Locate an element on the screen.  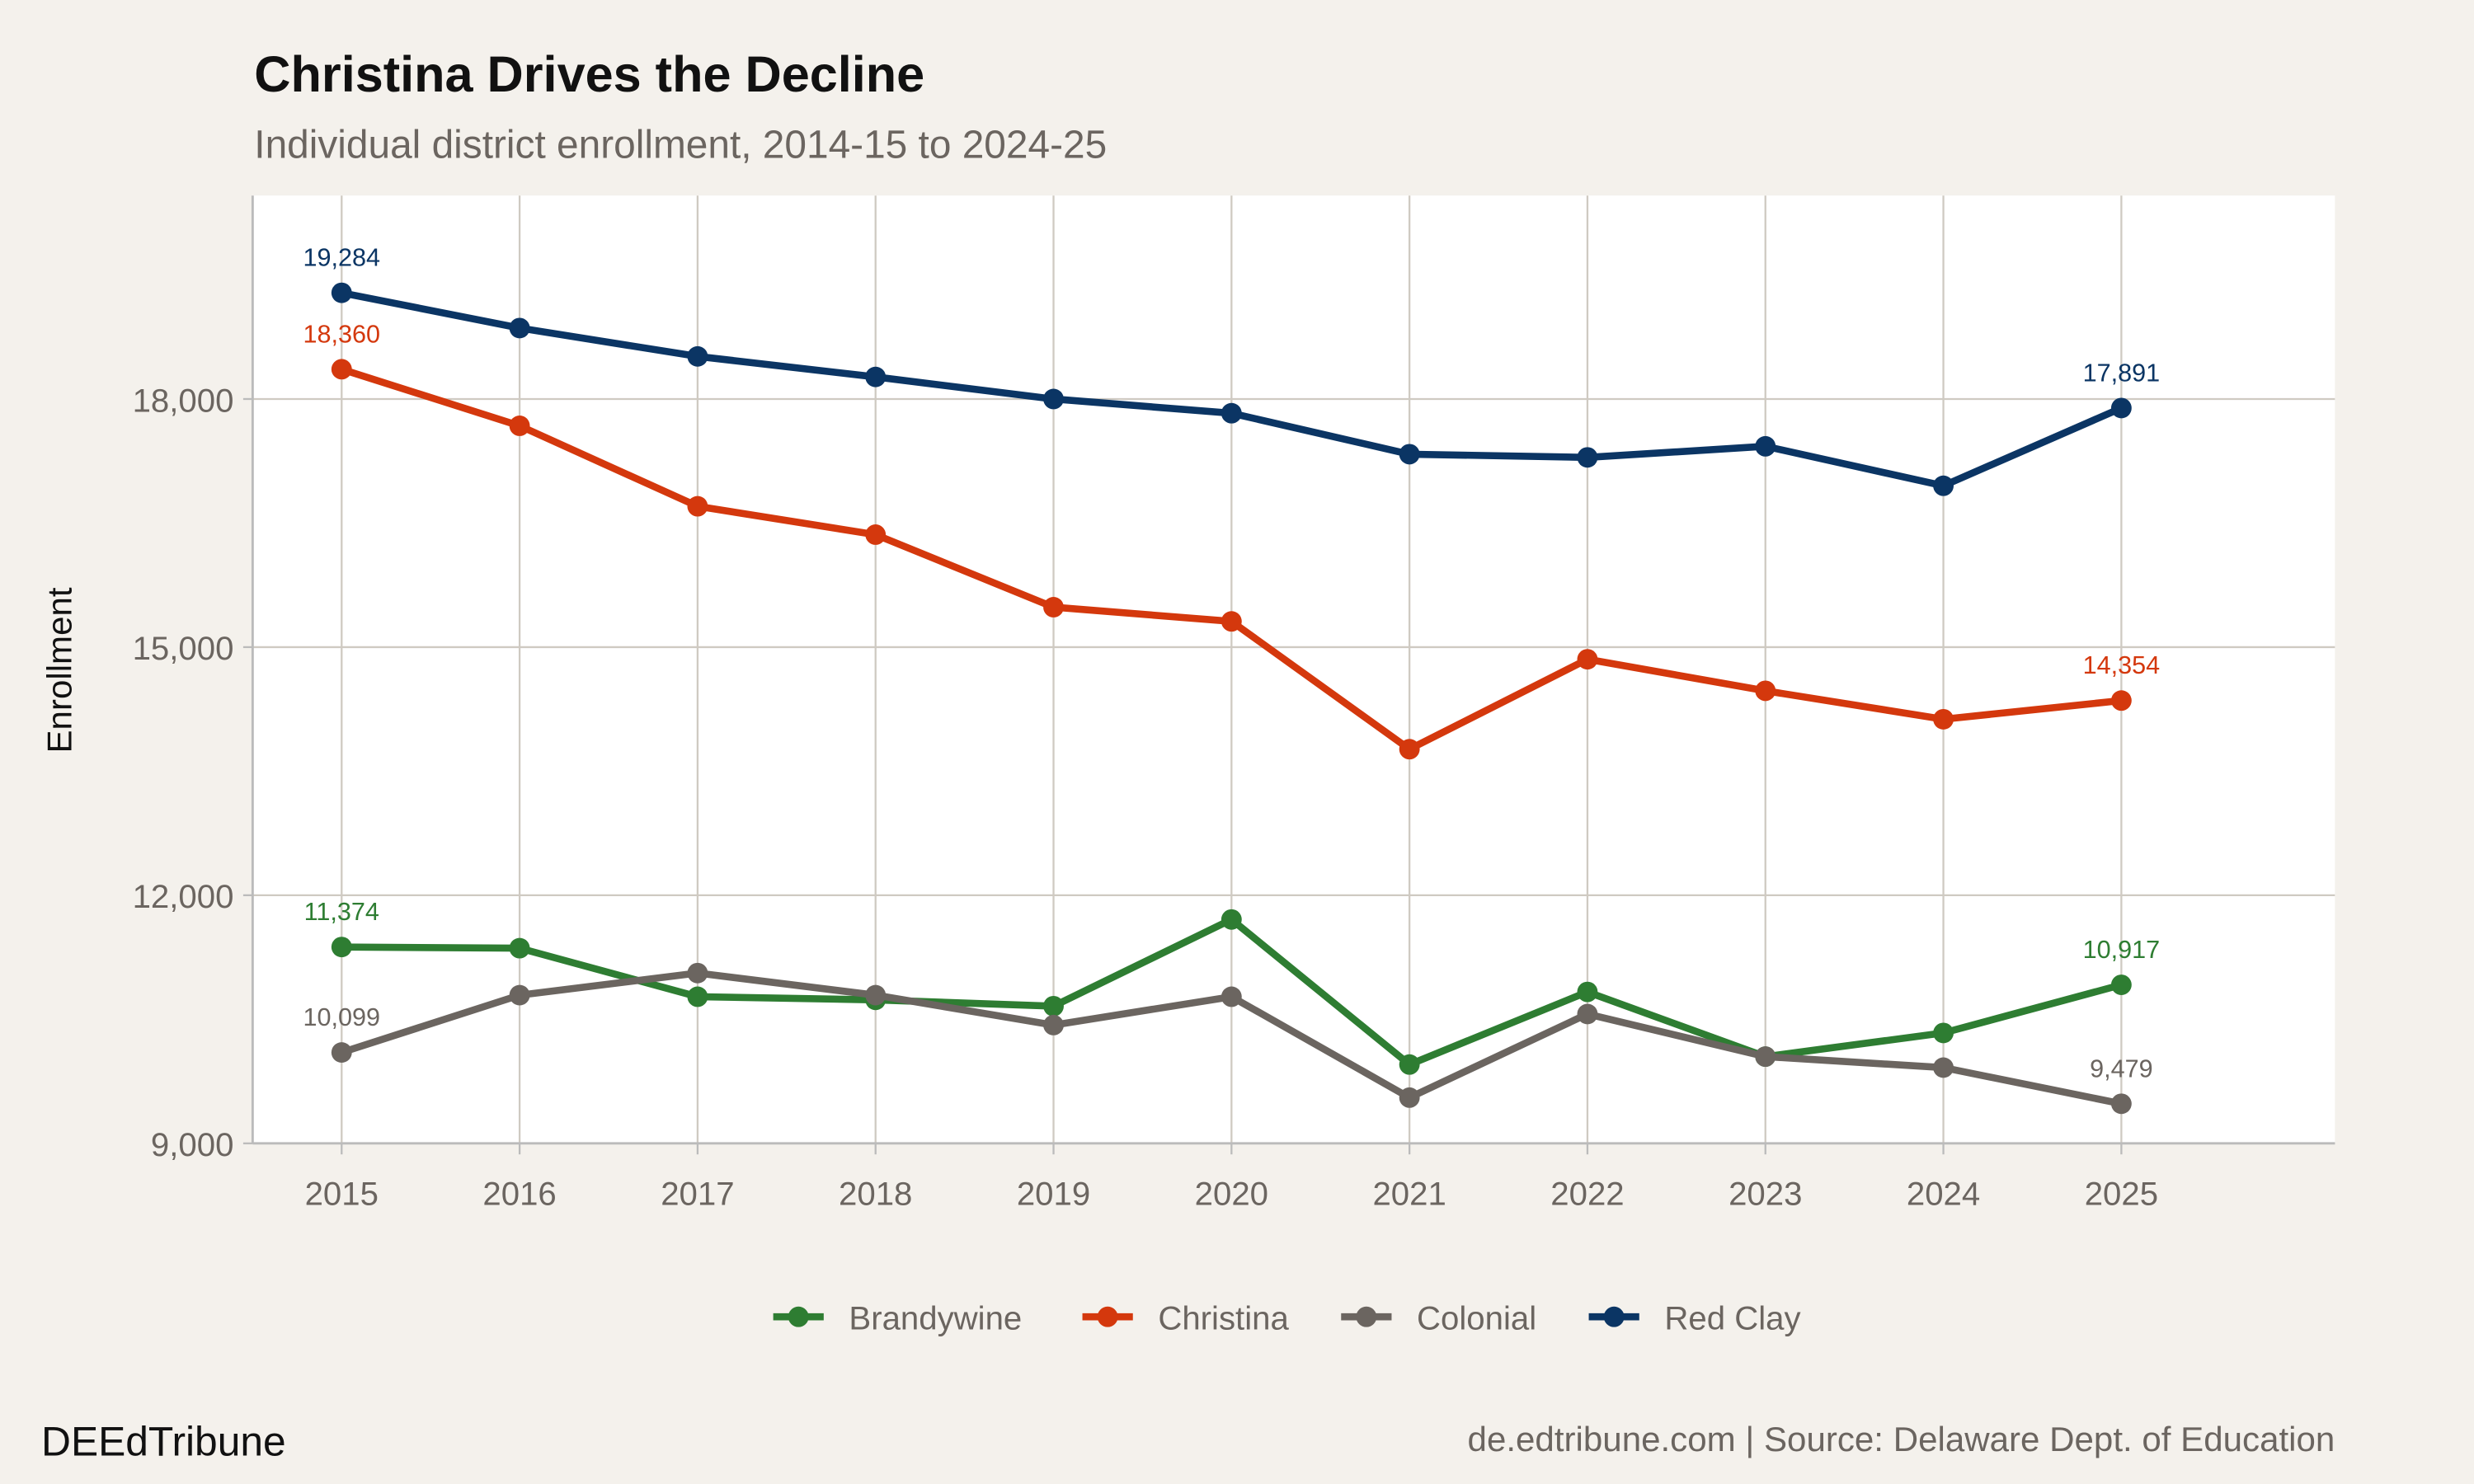
data-label-last: 17,891 is located at coordinates (2122, 373).